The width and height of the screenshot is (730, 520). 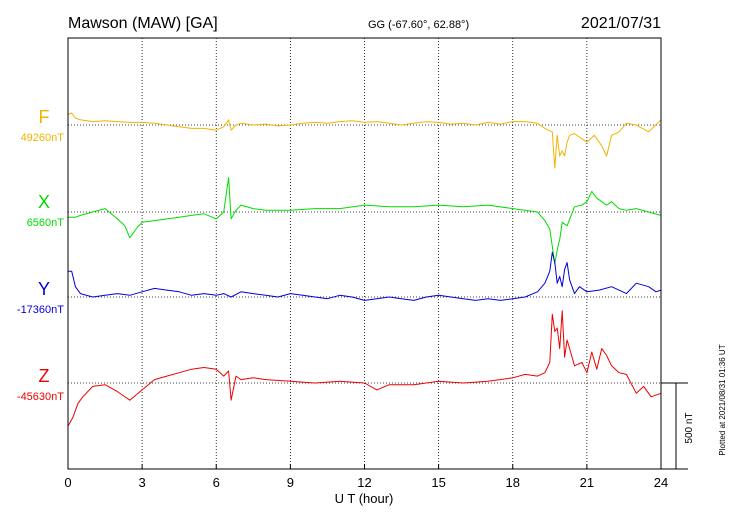 I want to click on x-tick-label: 21, so click(x=587, y=482).